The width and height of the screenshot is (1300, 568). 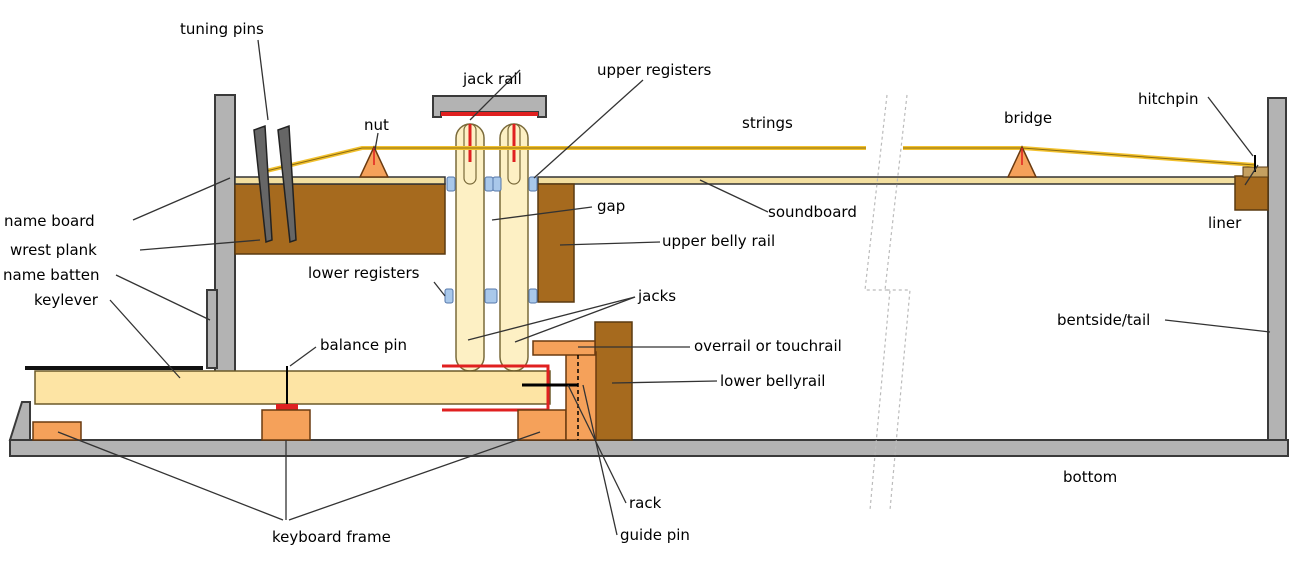 What do you see at coordinates (556, 243) in the screenshot?
I see `upper-belly-rail-shape` at bounding box center [556, 243].